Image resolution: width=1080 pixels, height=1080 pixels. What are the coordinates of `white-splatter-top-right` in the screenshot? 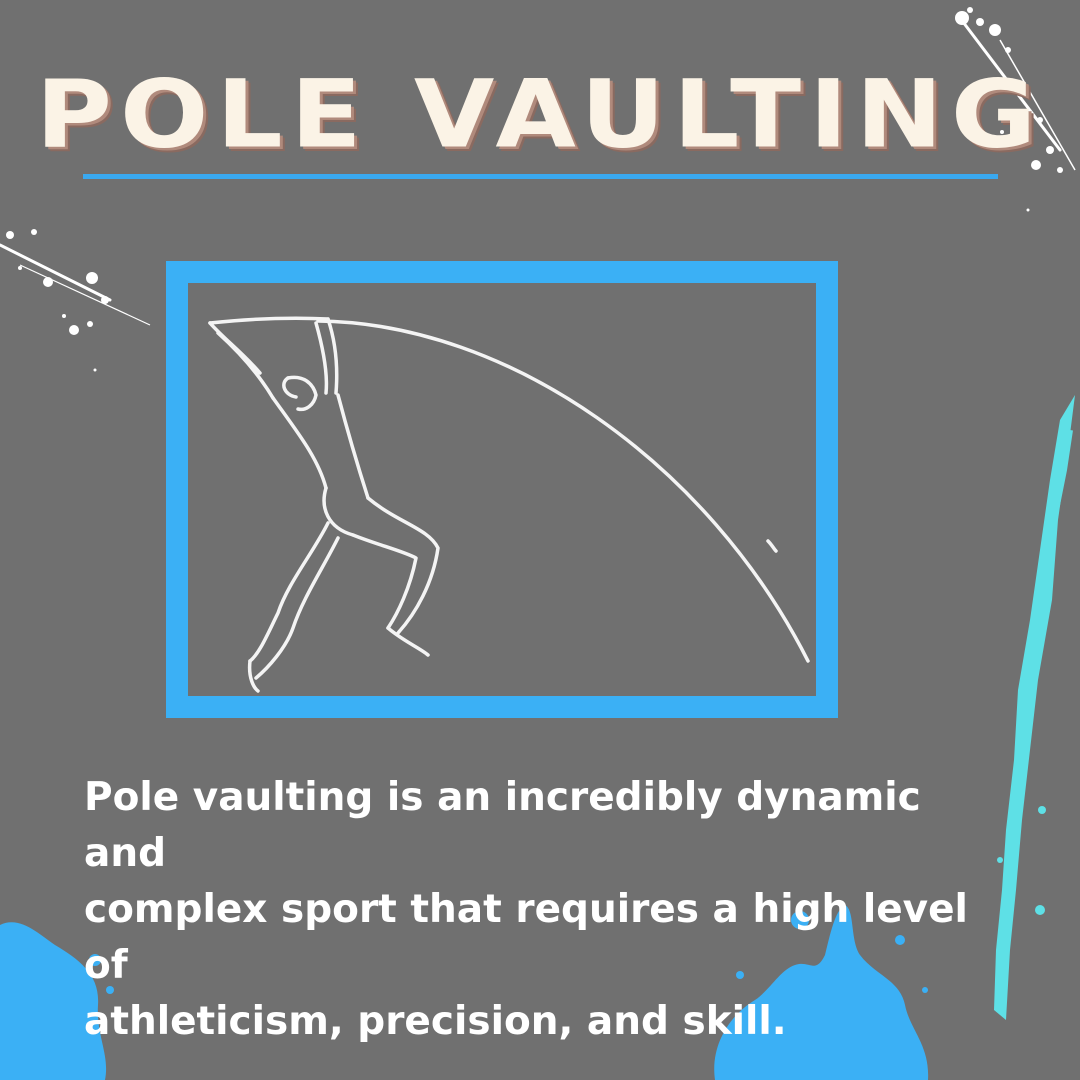 It's located at (1015, 109).